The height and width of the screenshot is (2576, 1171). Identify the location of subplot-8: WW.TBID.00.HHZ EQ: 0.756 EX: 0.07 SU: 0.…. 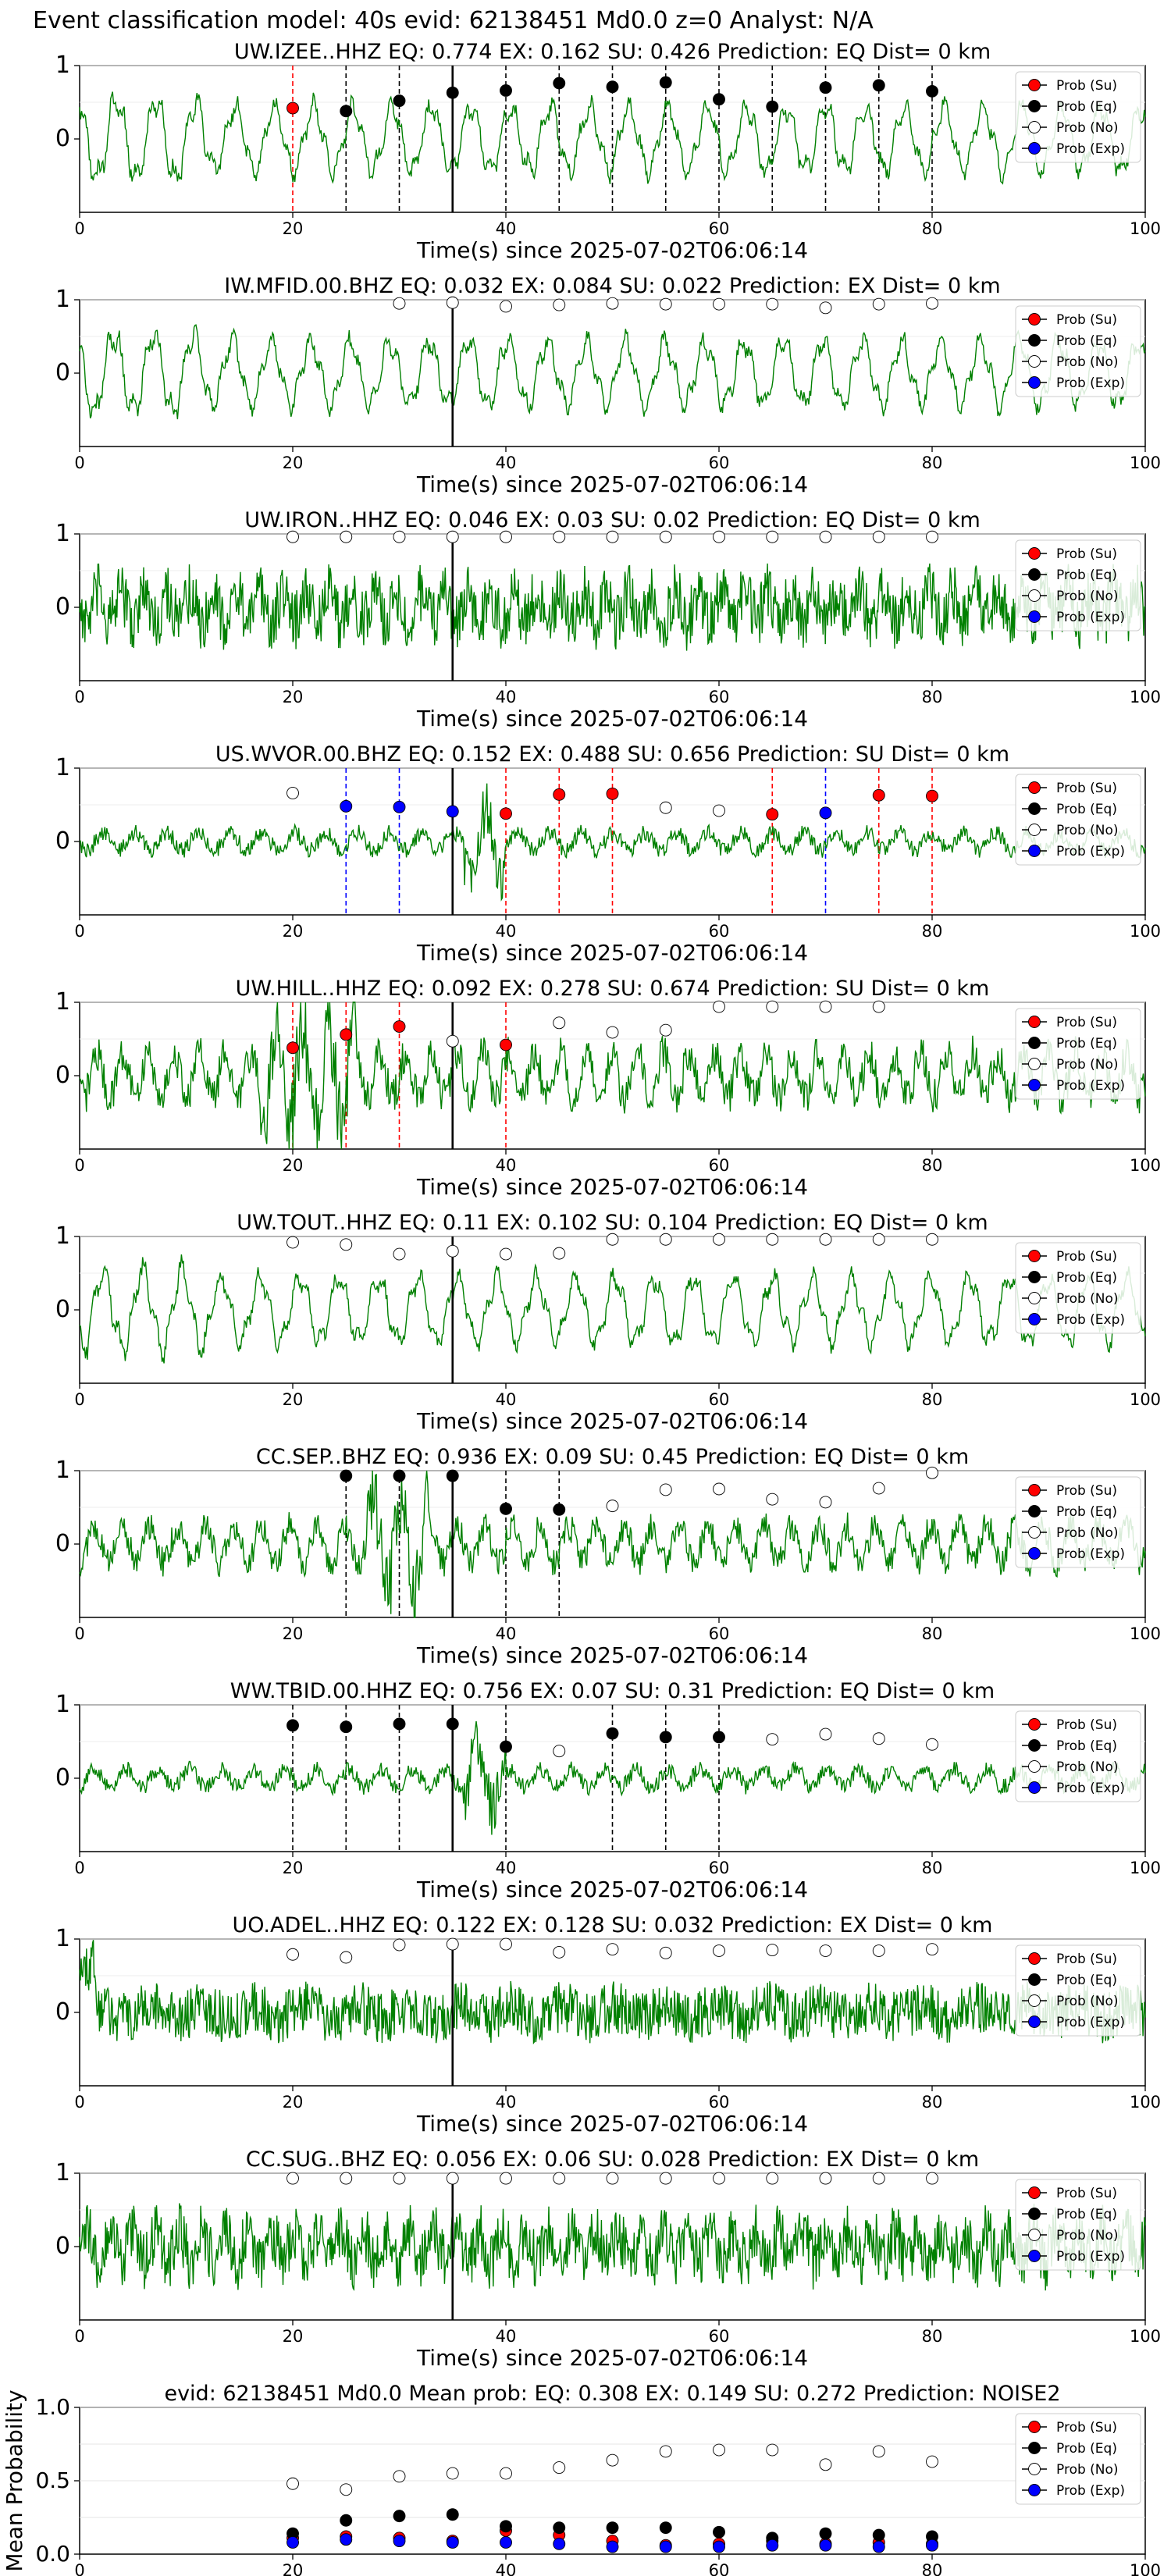
(608, 1790).